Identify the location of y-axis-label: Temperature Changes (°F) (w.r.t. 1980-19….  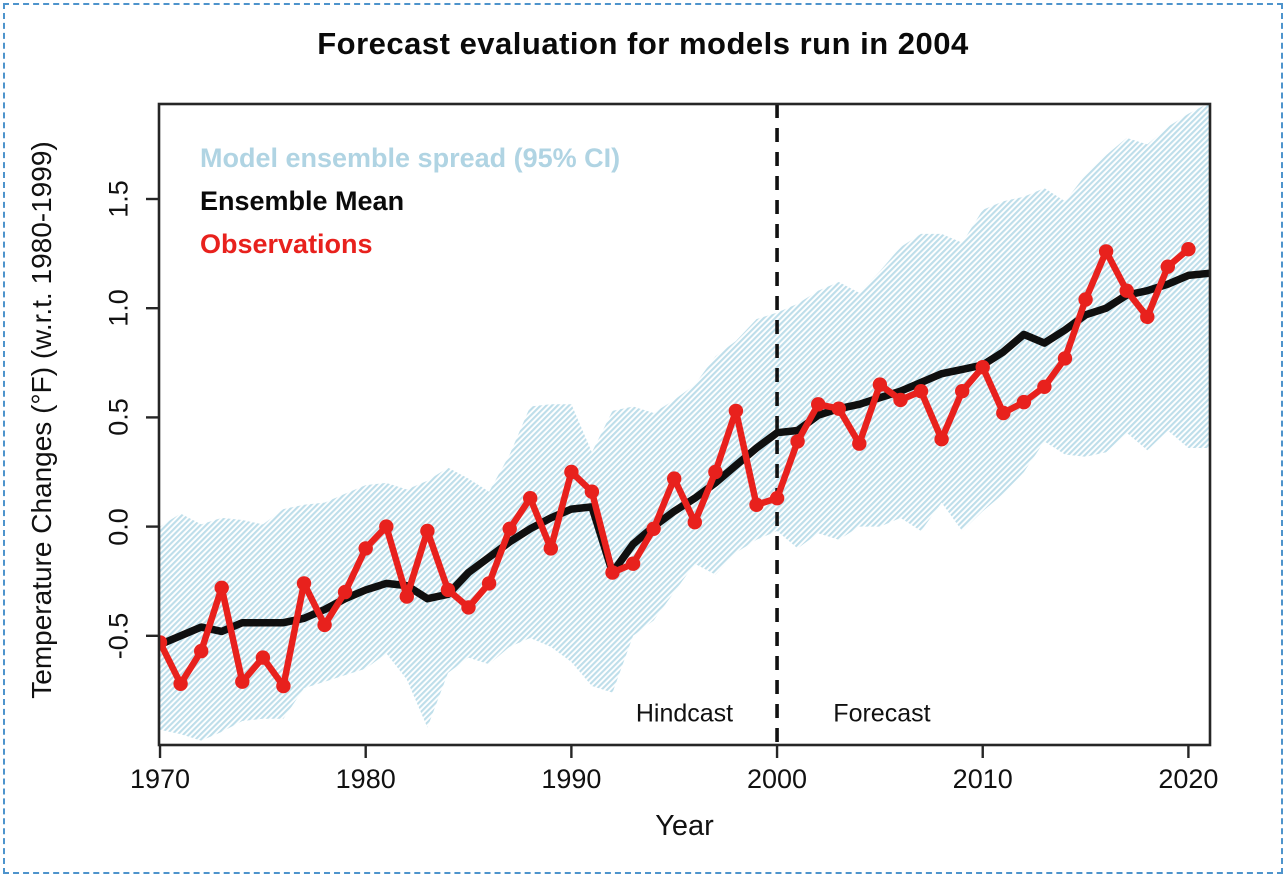
(41, 420).